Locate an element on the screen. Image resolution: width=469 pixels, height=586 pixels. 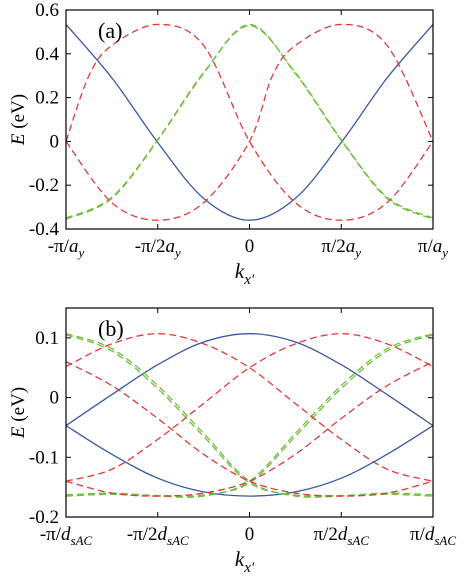
x-tick-label: -π/2dsAC is located at coordinates (158, 536).